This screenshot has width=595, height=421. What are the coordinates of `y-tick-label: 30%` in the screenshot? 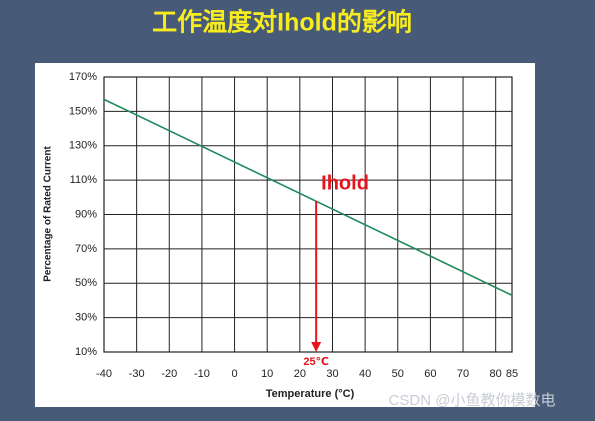 It's located at (86, 318).